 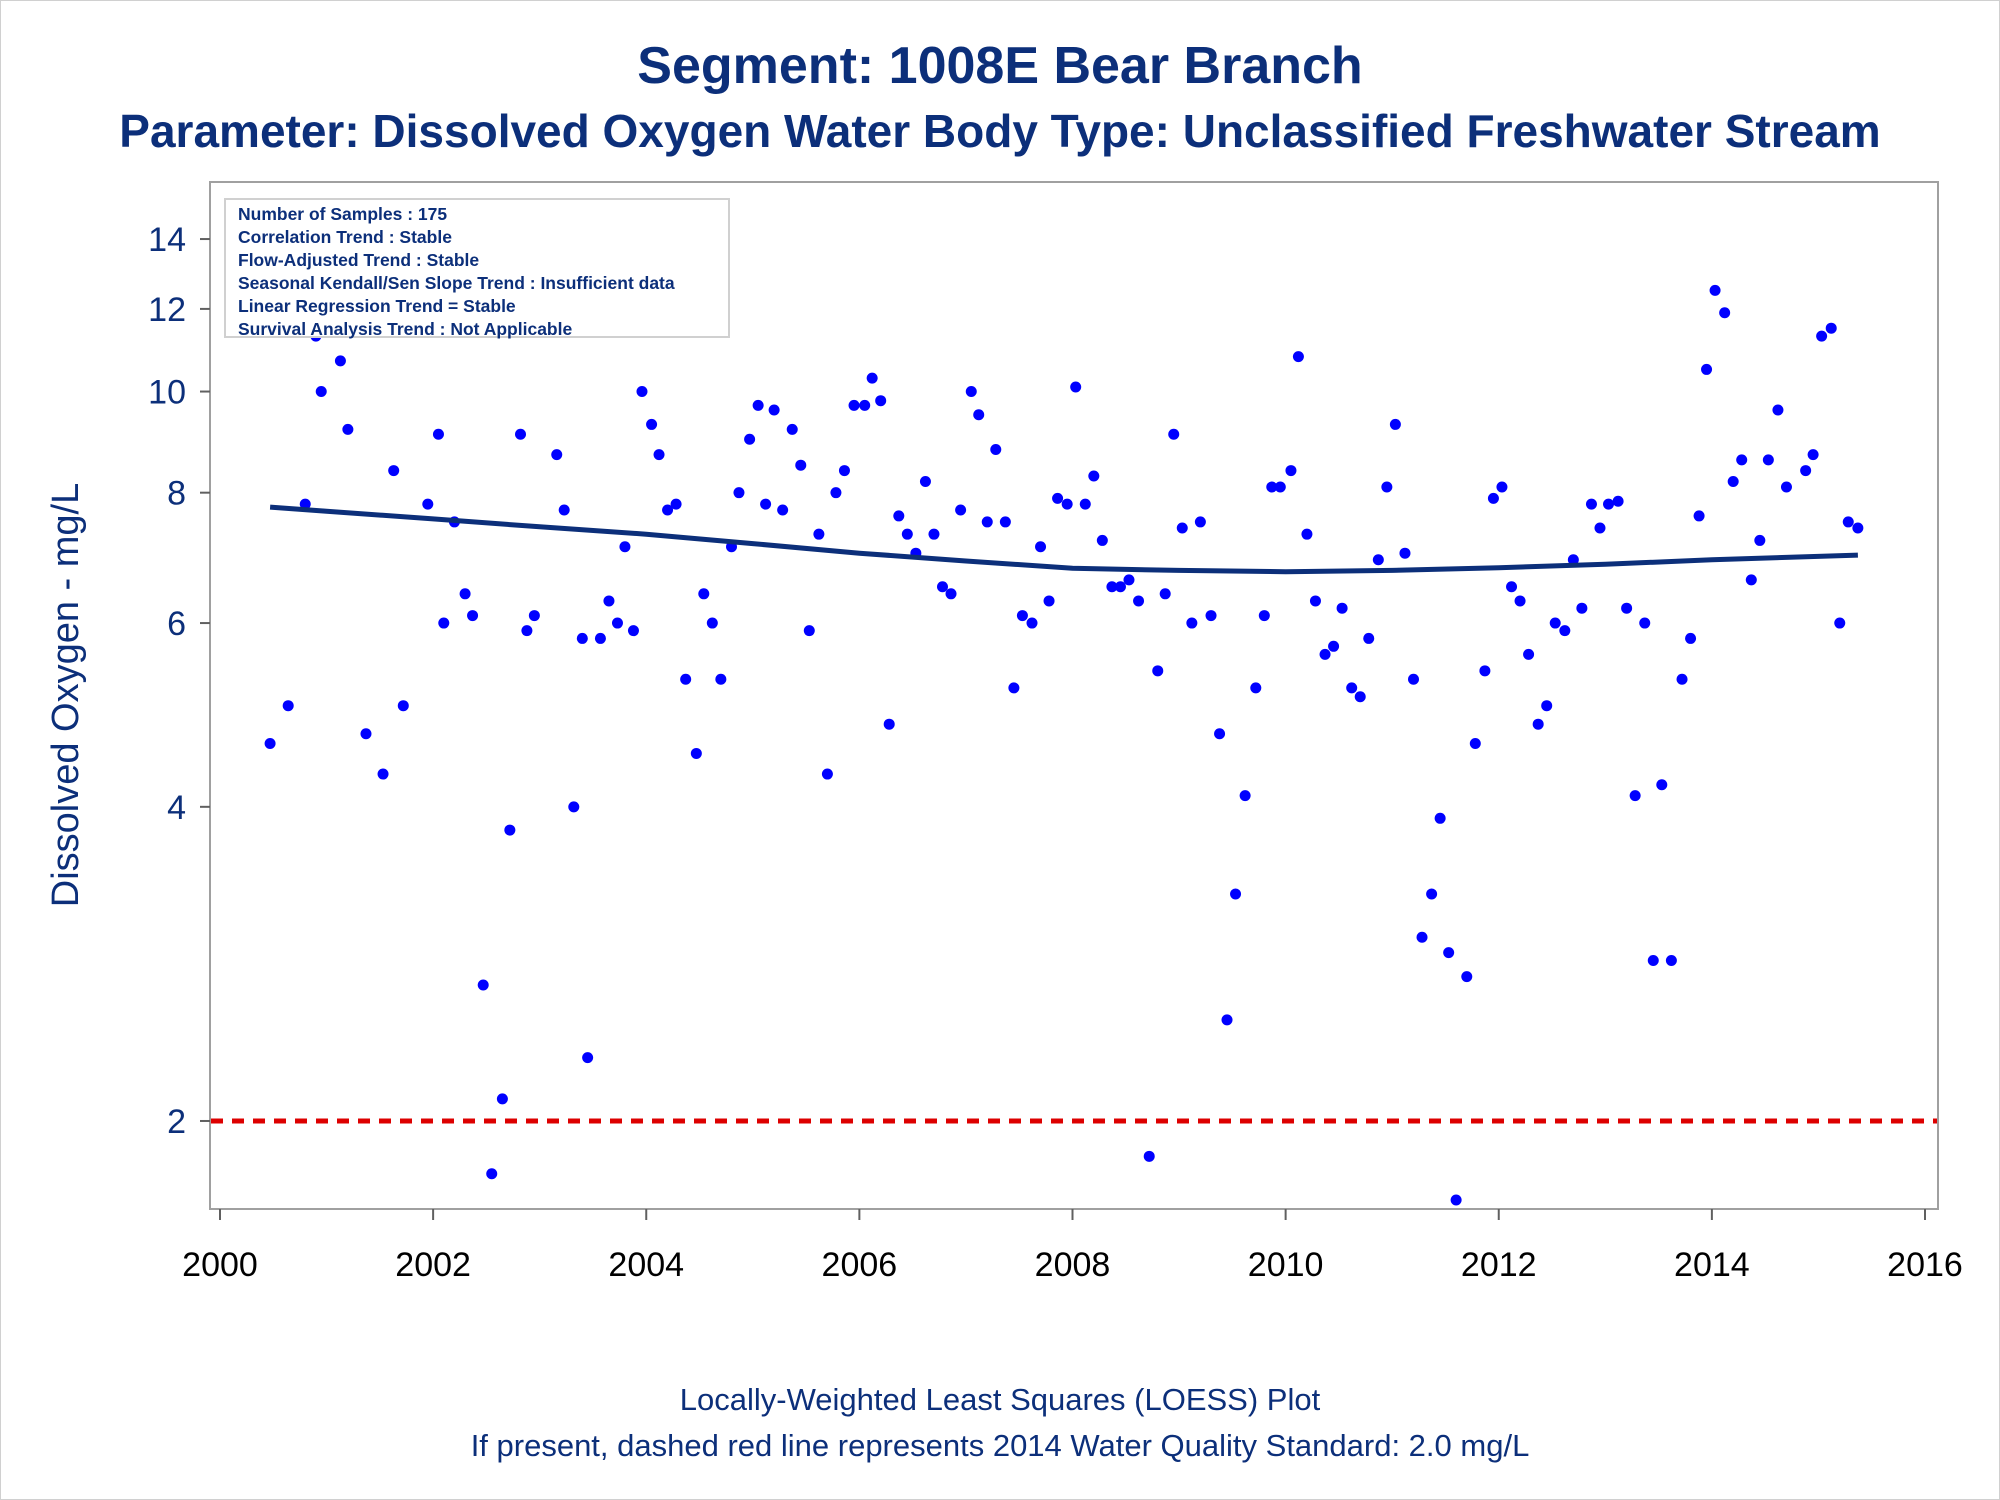 I want to click on x-tick-label: 2014, so click(x=1712, y=1265).